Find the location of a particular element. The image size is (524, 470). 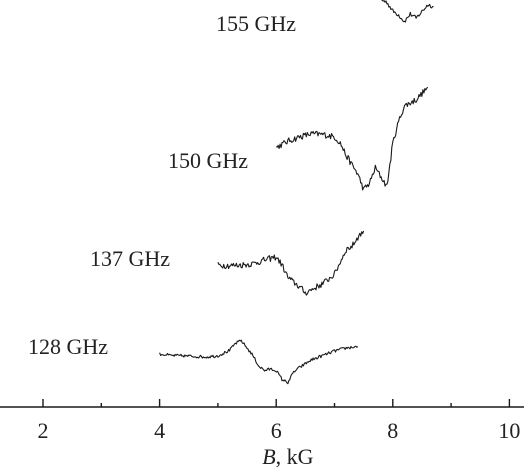

frequency-label: 150 GHz is located at coordinates (208, 160).